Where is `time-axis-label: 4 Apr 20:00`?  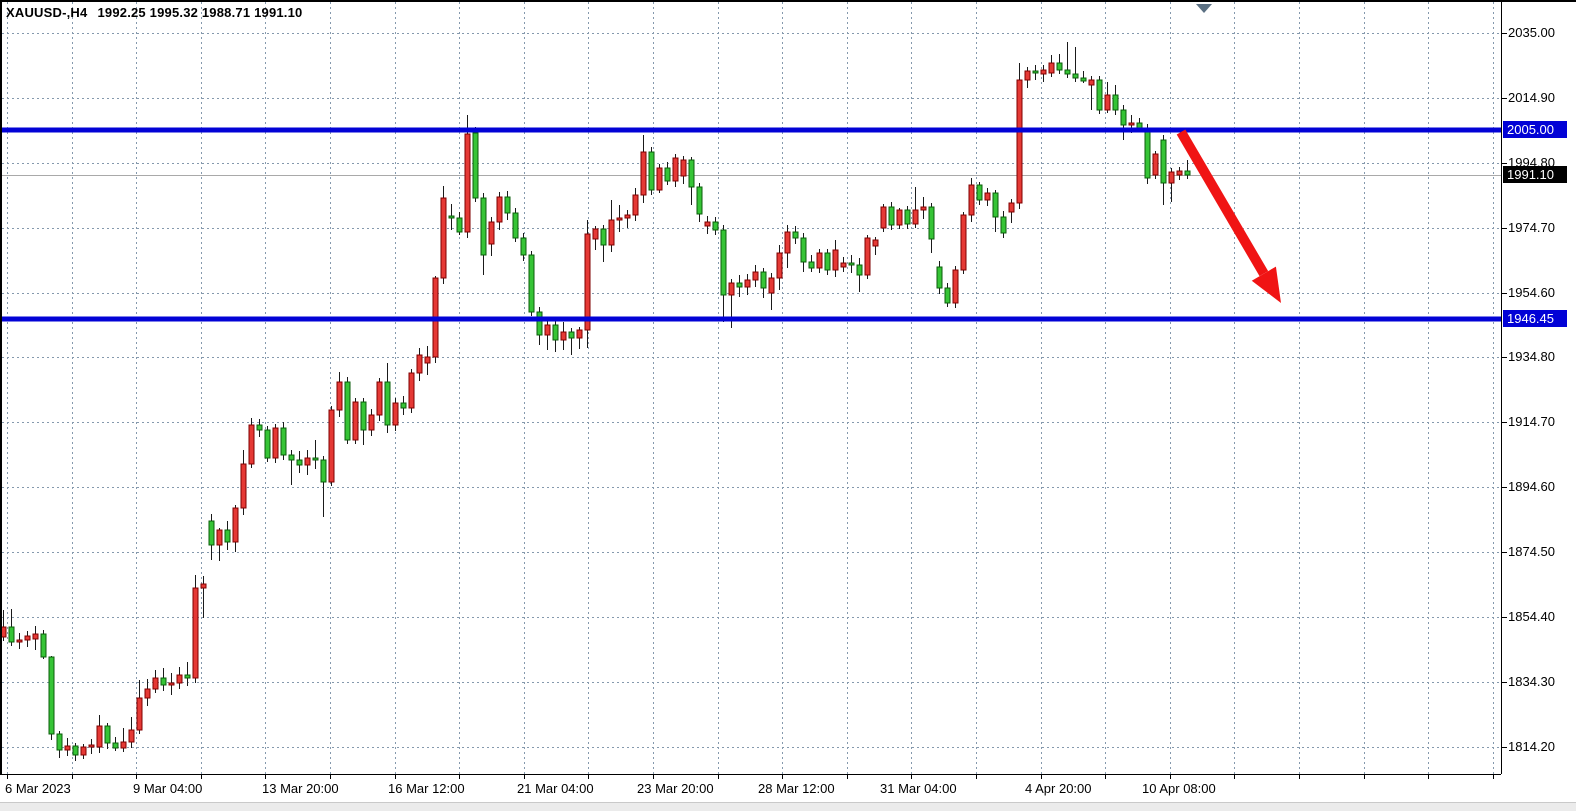
time-axis-label: 4 Apr 20:00 is located at coordinates (1058, 788).